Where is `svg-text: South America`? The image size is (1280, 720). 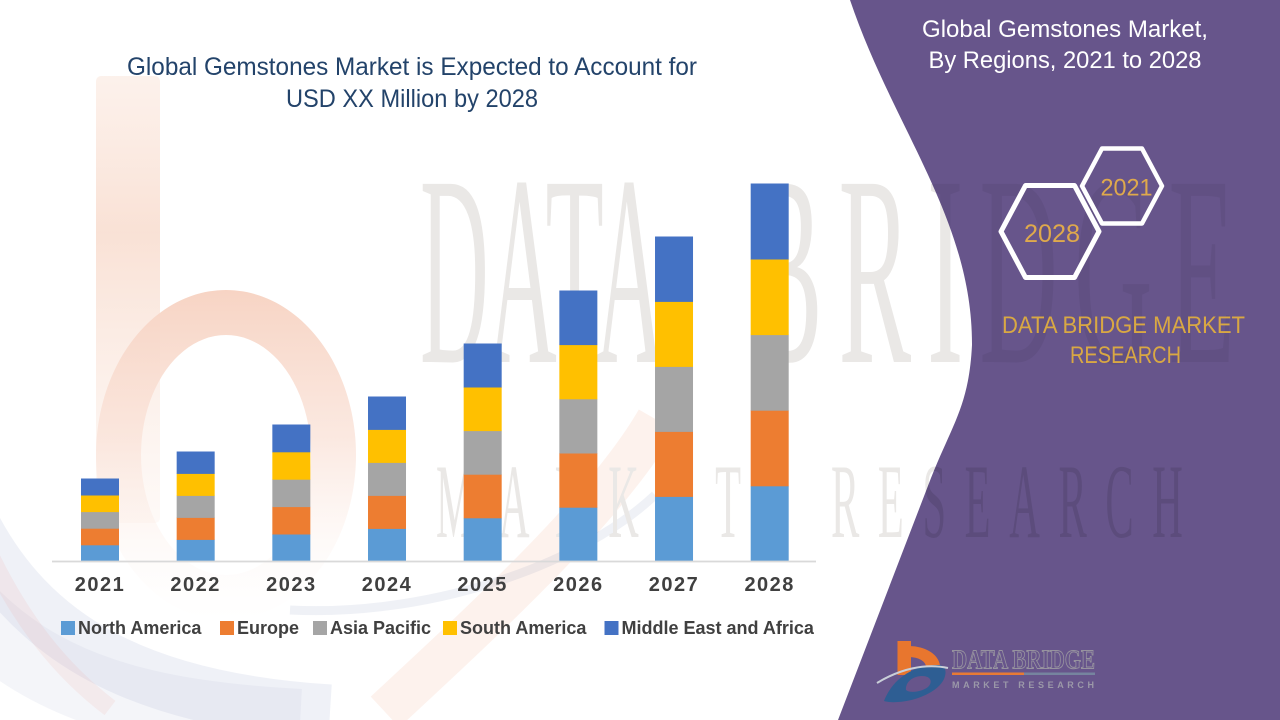
svg-text: South America is located at coordinates (523, 628).